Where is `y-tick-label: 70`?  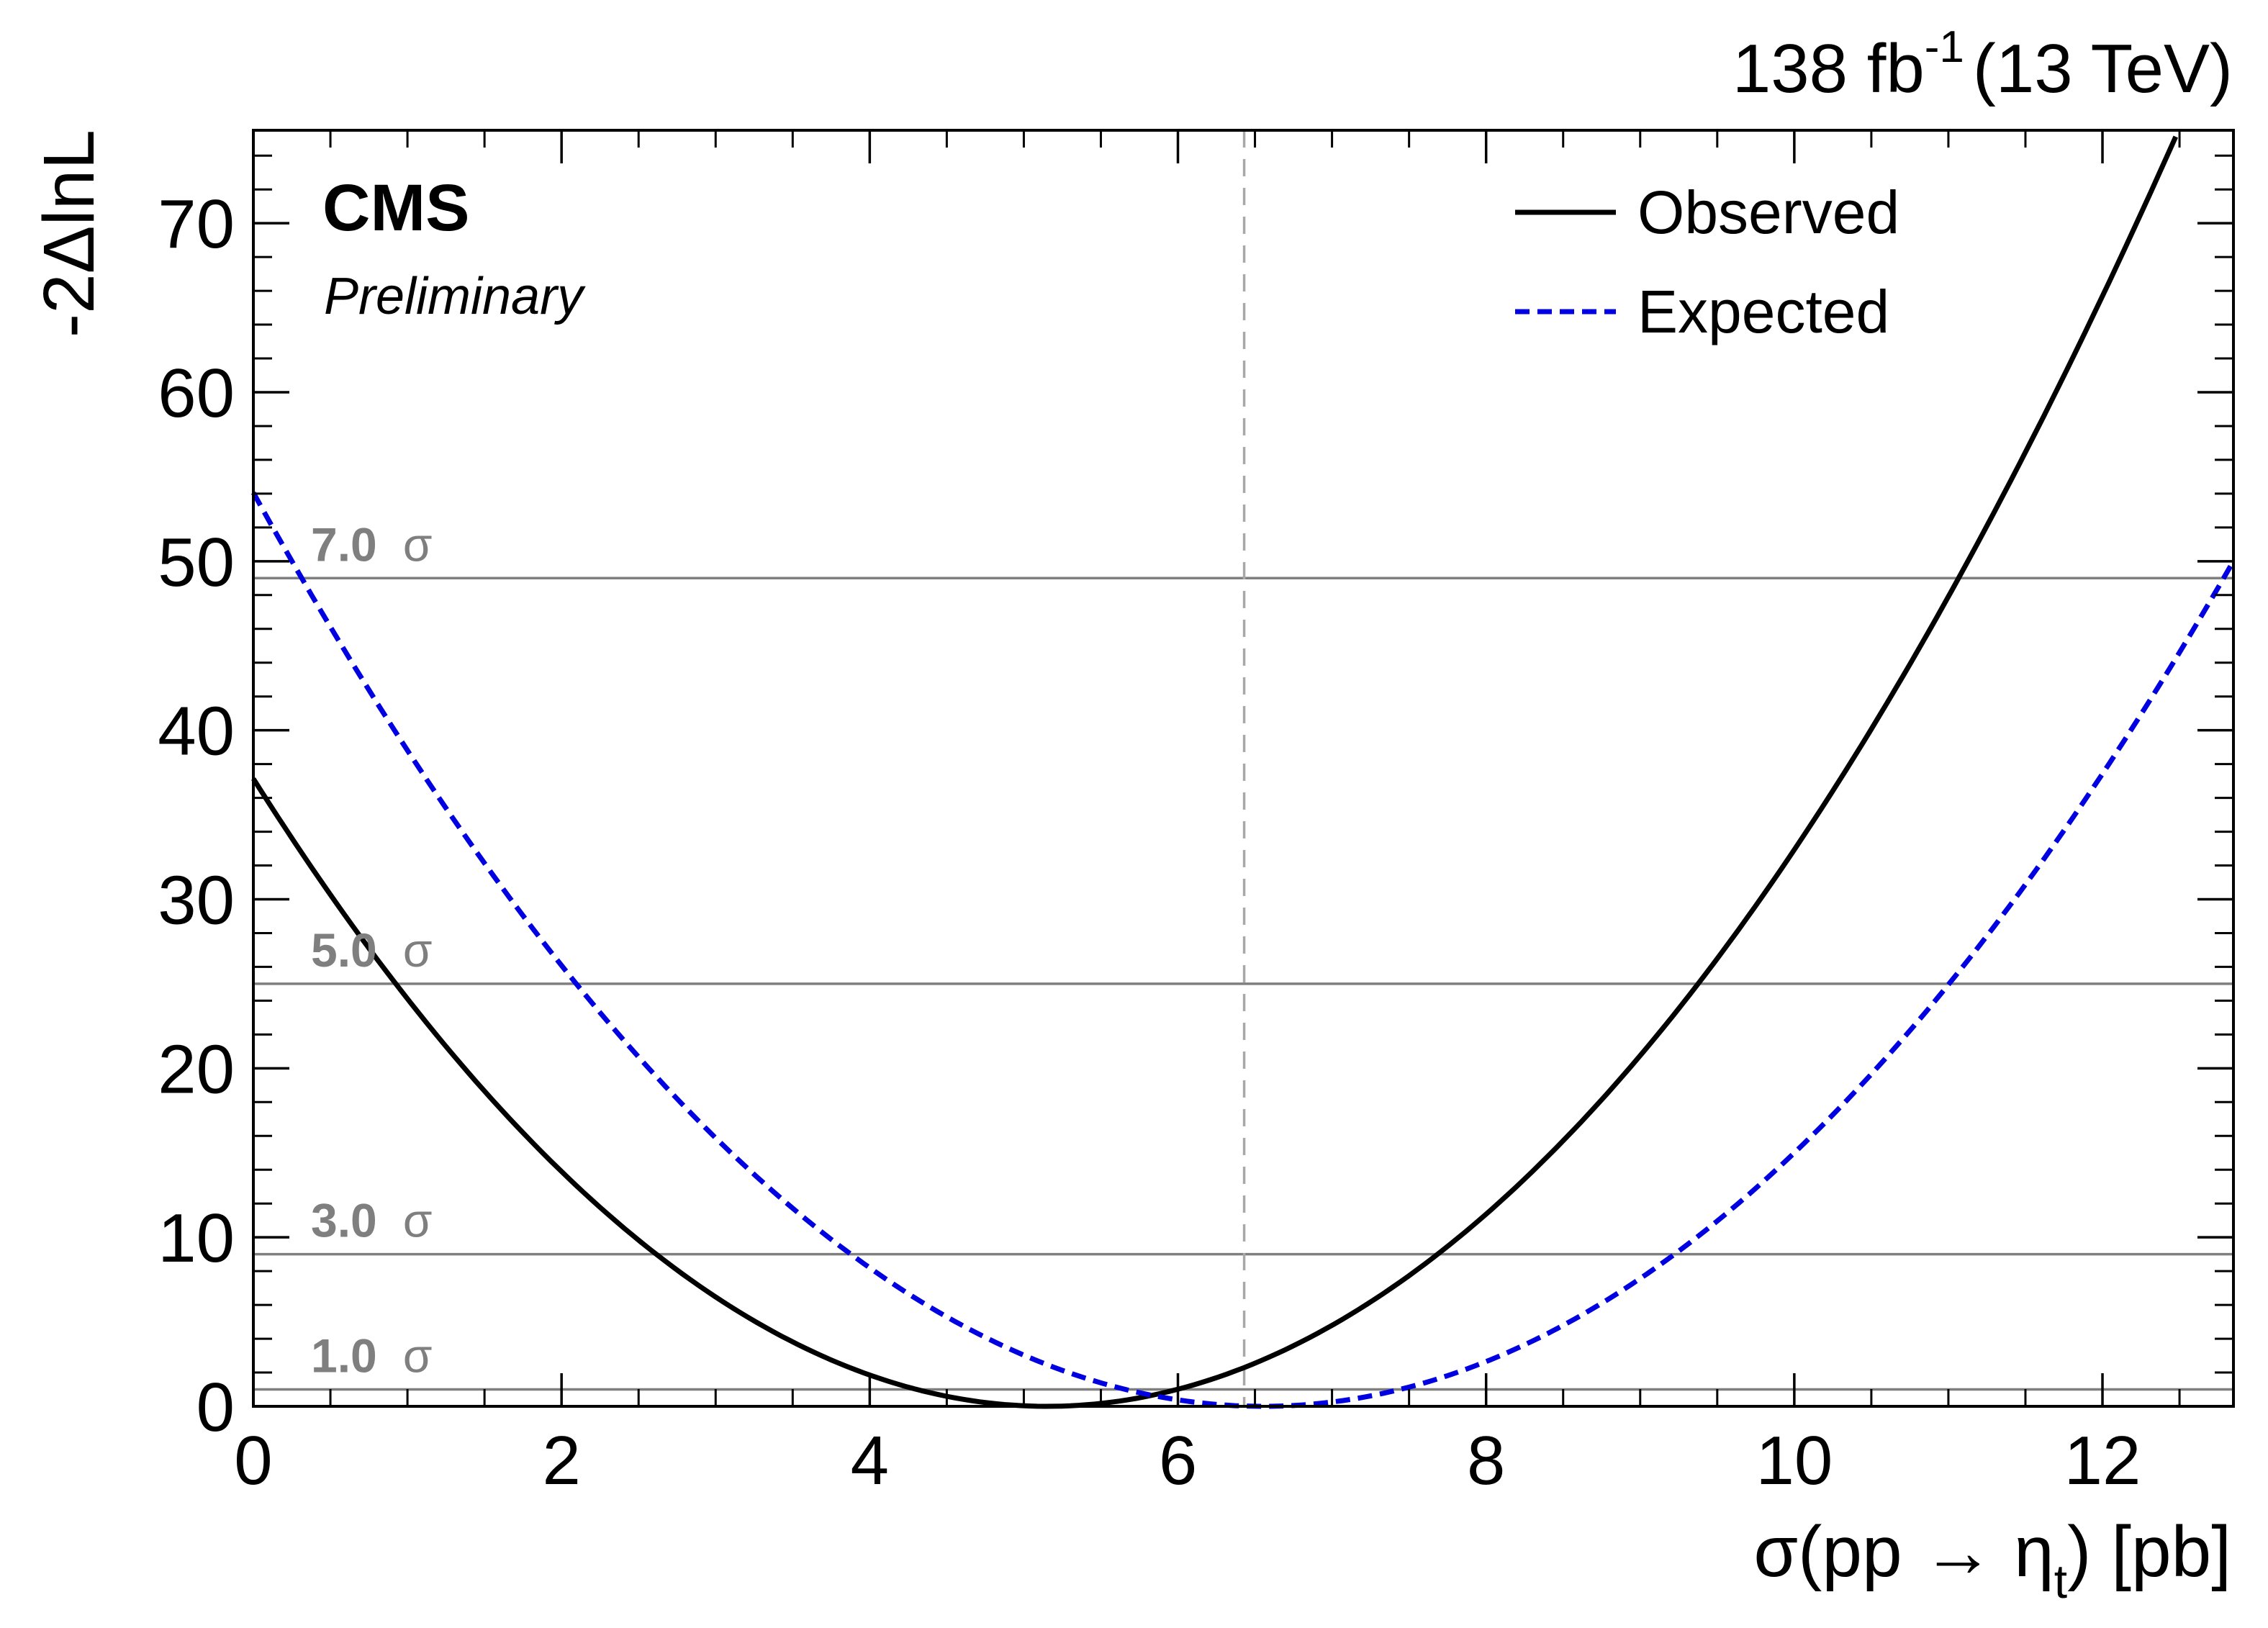 y-tick-label: 70 is located at coordinates (196, 224).